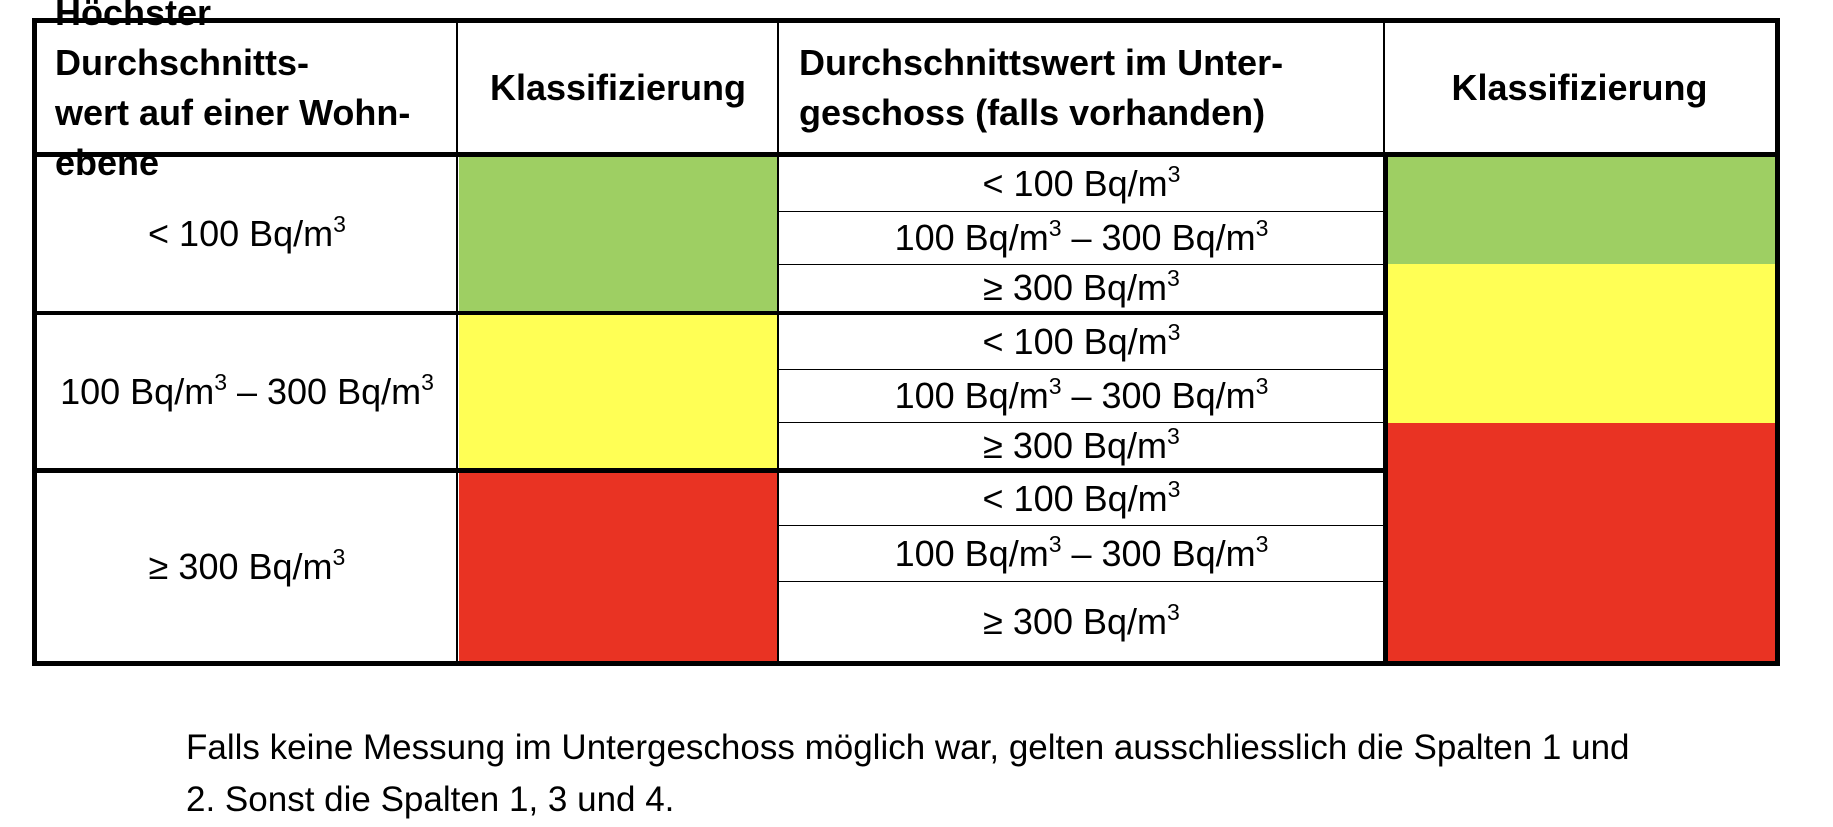 The width and height of the screenshot is (1833, 827). Describe the element at coordinates (233, 112) in the screenshot. I see `header-col1-line2: wert auf einer Wohn-` at that location.